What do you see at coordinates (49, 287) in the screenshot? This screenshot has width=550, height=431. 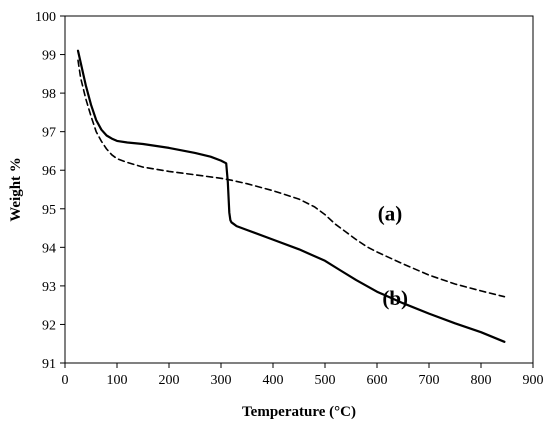 I see `y-tick-label: 93` at bounding box center [49, 287].